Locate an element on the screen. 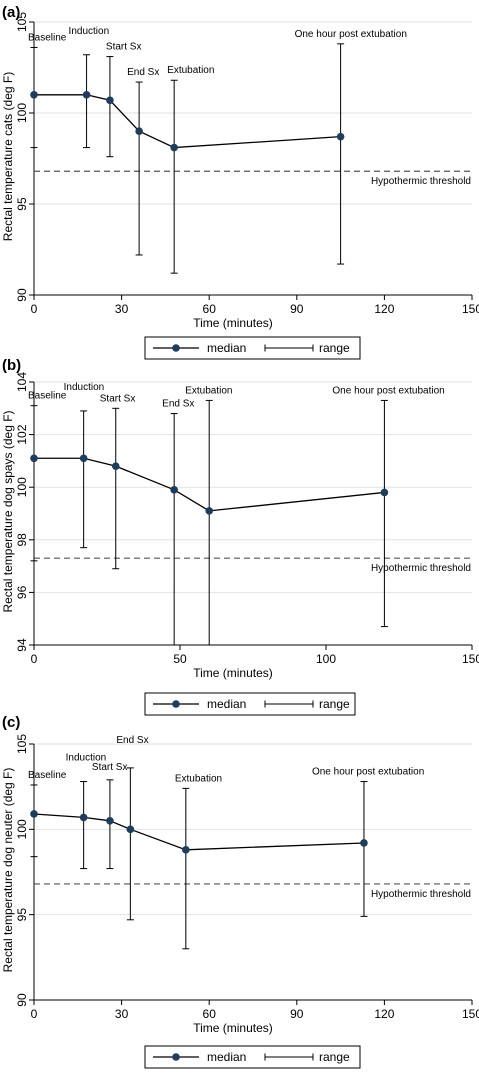 This screenshot has height=1081, width=479. y-tick-label: 94 is located at coordinates (22, 645).